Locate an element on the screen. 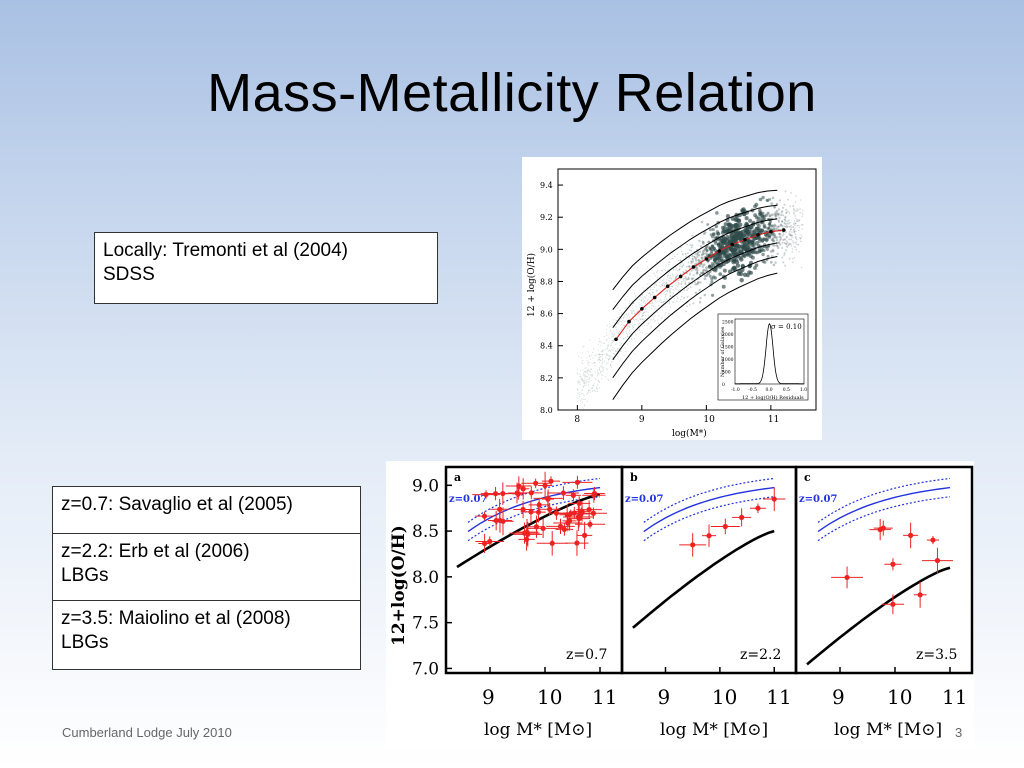  local-relation-line is located at coordinates (709, 509).